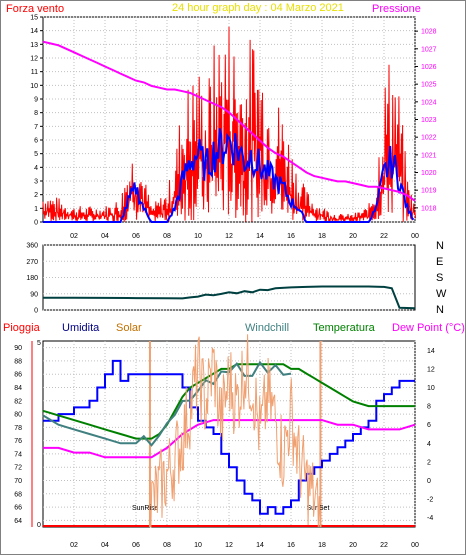 This screenshot has height=555, width=466. What do you see at coordinates (429, 138) in the screenshot?
I see `y-tick-label-right: 1022` at bounding box center [429, 138].